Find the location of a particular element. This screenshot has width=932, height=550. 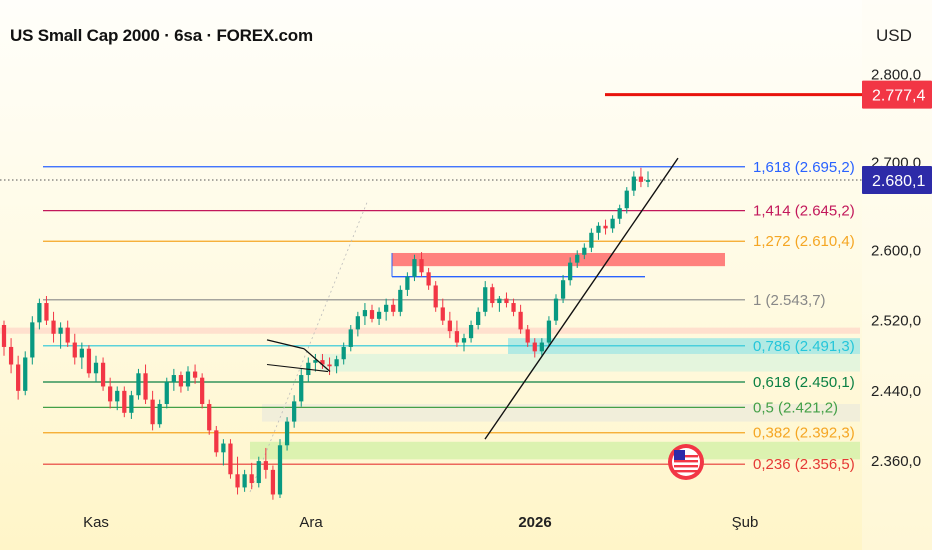

uptrend-line is located at coordinates (581, 298).